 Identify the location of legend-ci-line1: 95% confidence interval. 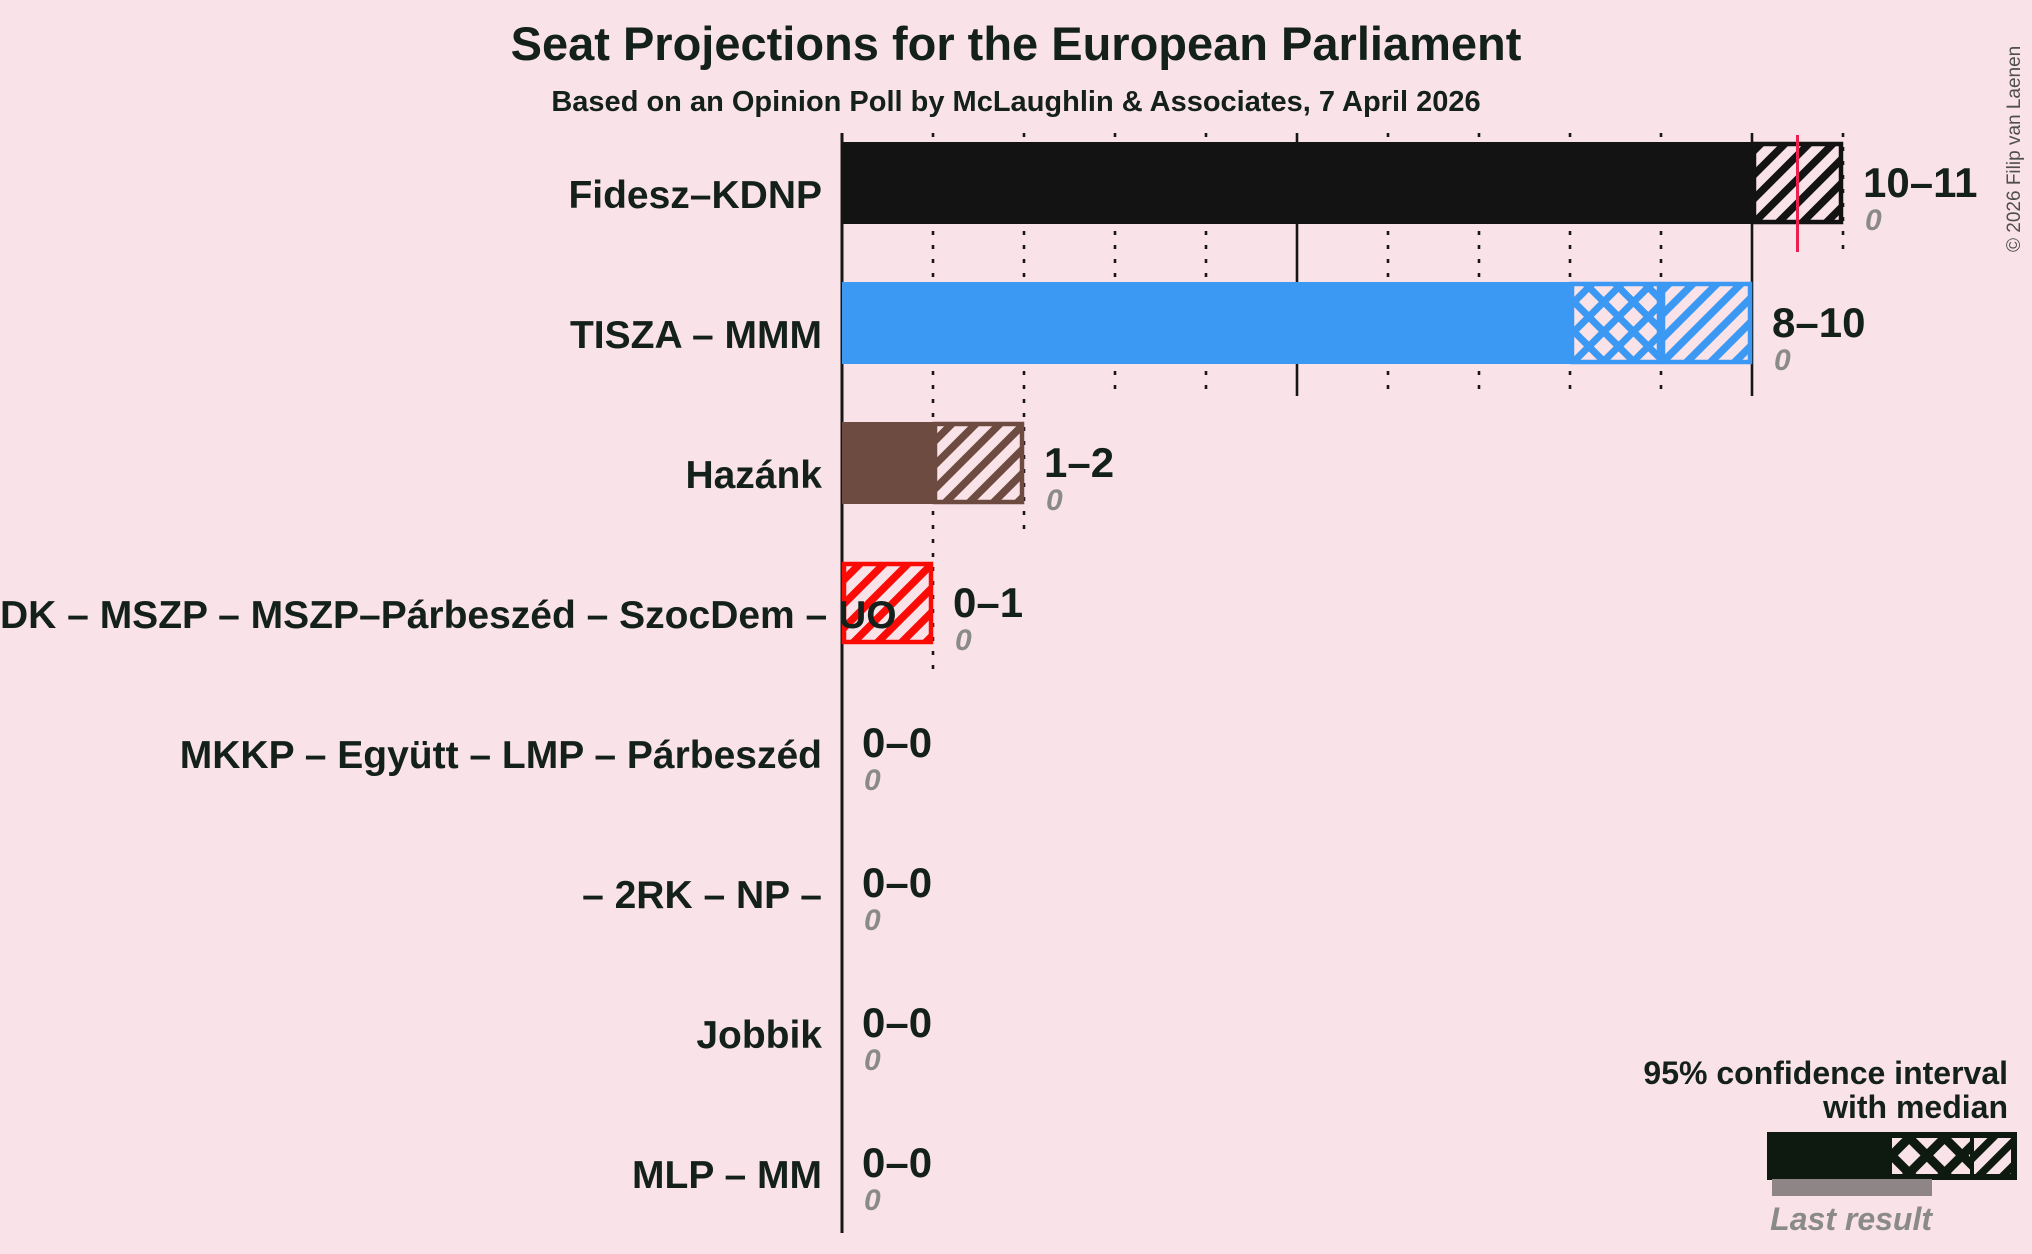
(1825, 1073).